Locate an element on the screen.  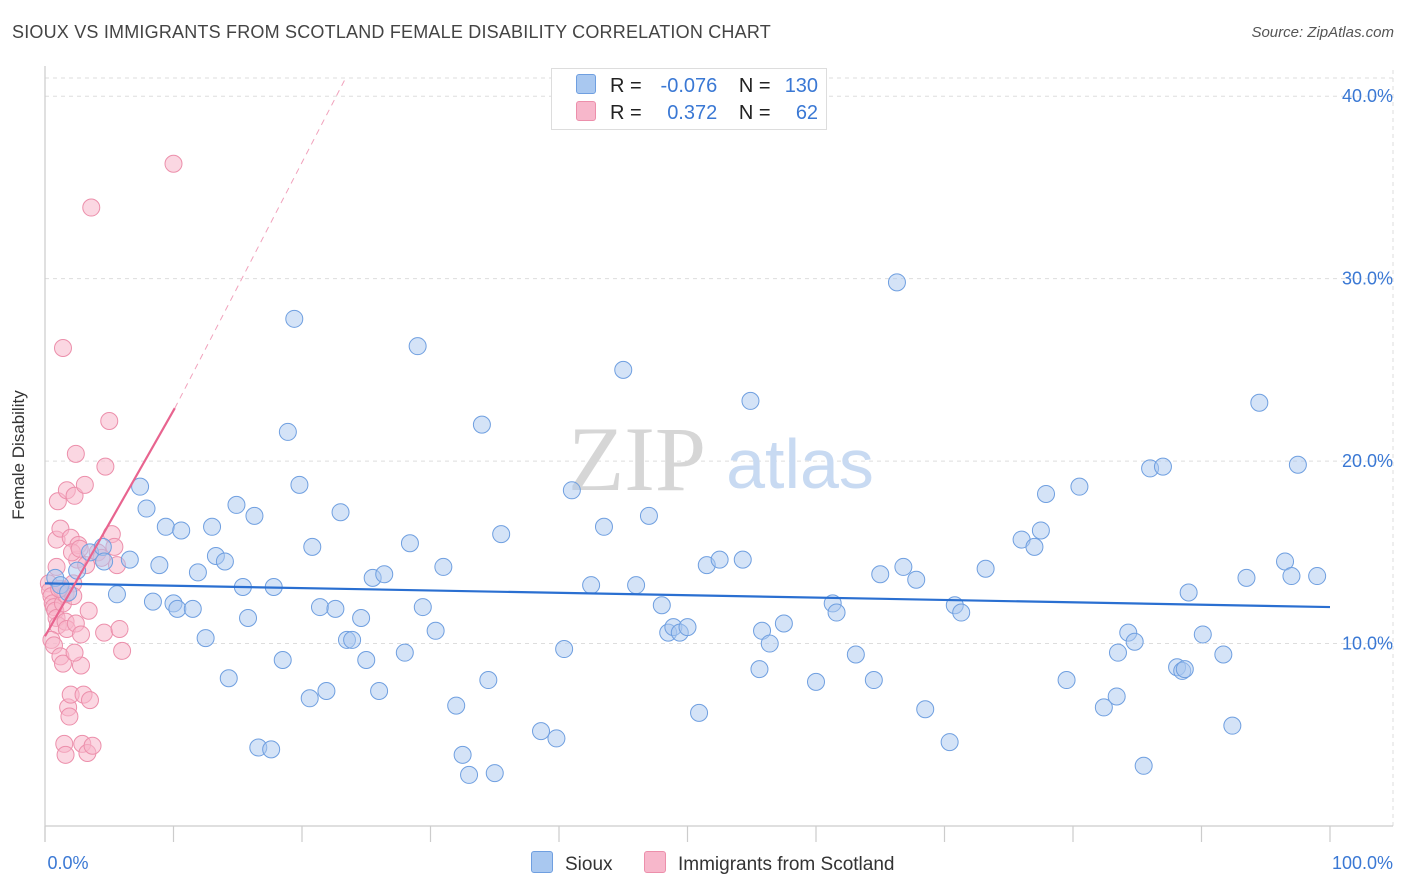
correlation-legend: R = -0.076 N = 130 R = 0.372 N = 62 is located at coordinates (689, 99).